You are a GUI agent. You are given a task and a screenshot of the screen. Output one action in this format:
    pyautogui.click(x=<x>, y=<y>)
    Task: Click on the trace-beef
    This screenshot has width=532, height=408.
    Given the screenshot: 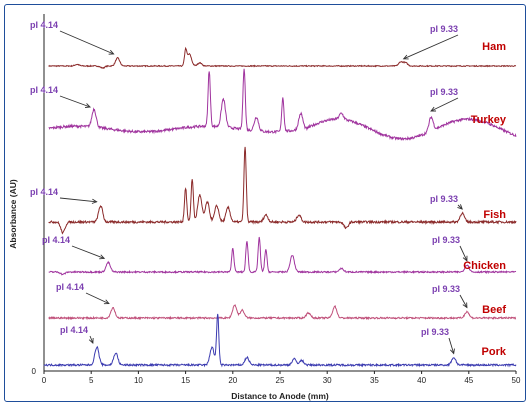 What is the action you would take?
    pyautogui.click(x=282, y=312)
    